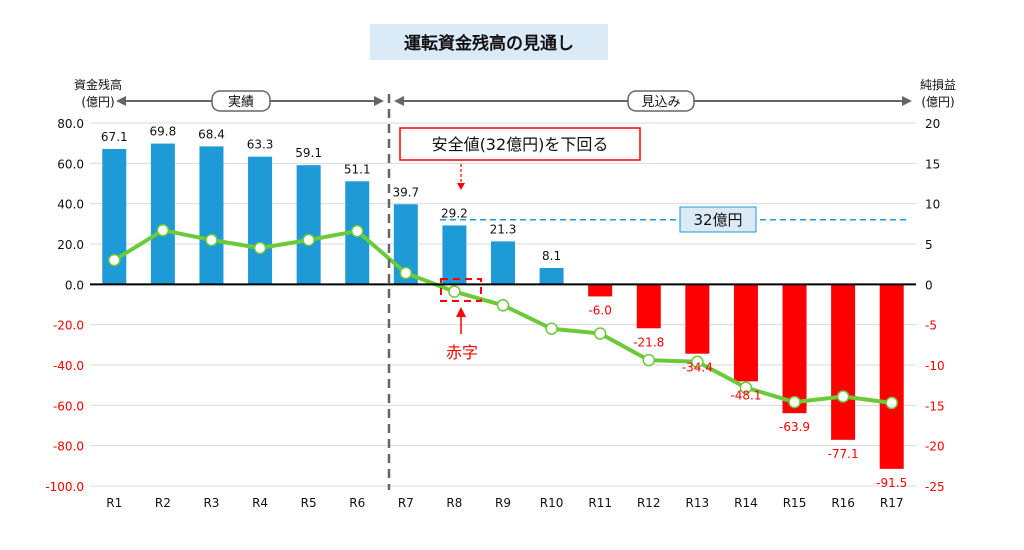 The width and height of the screenshot is (1024, 550). I want to click on bar-R2, so click(162, 214).